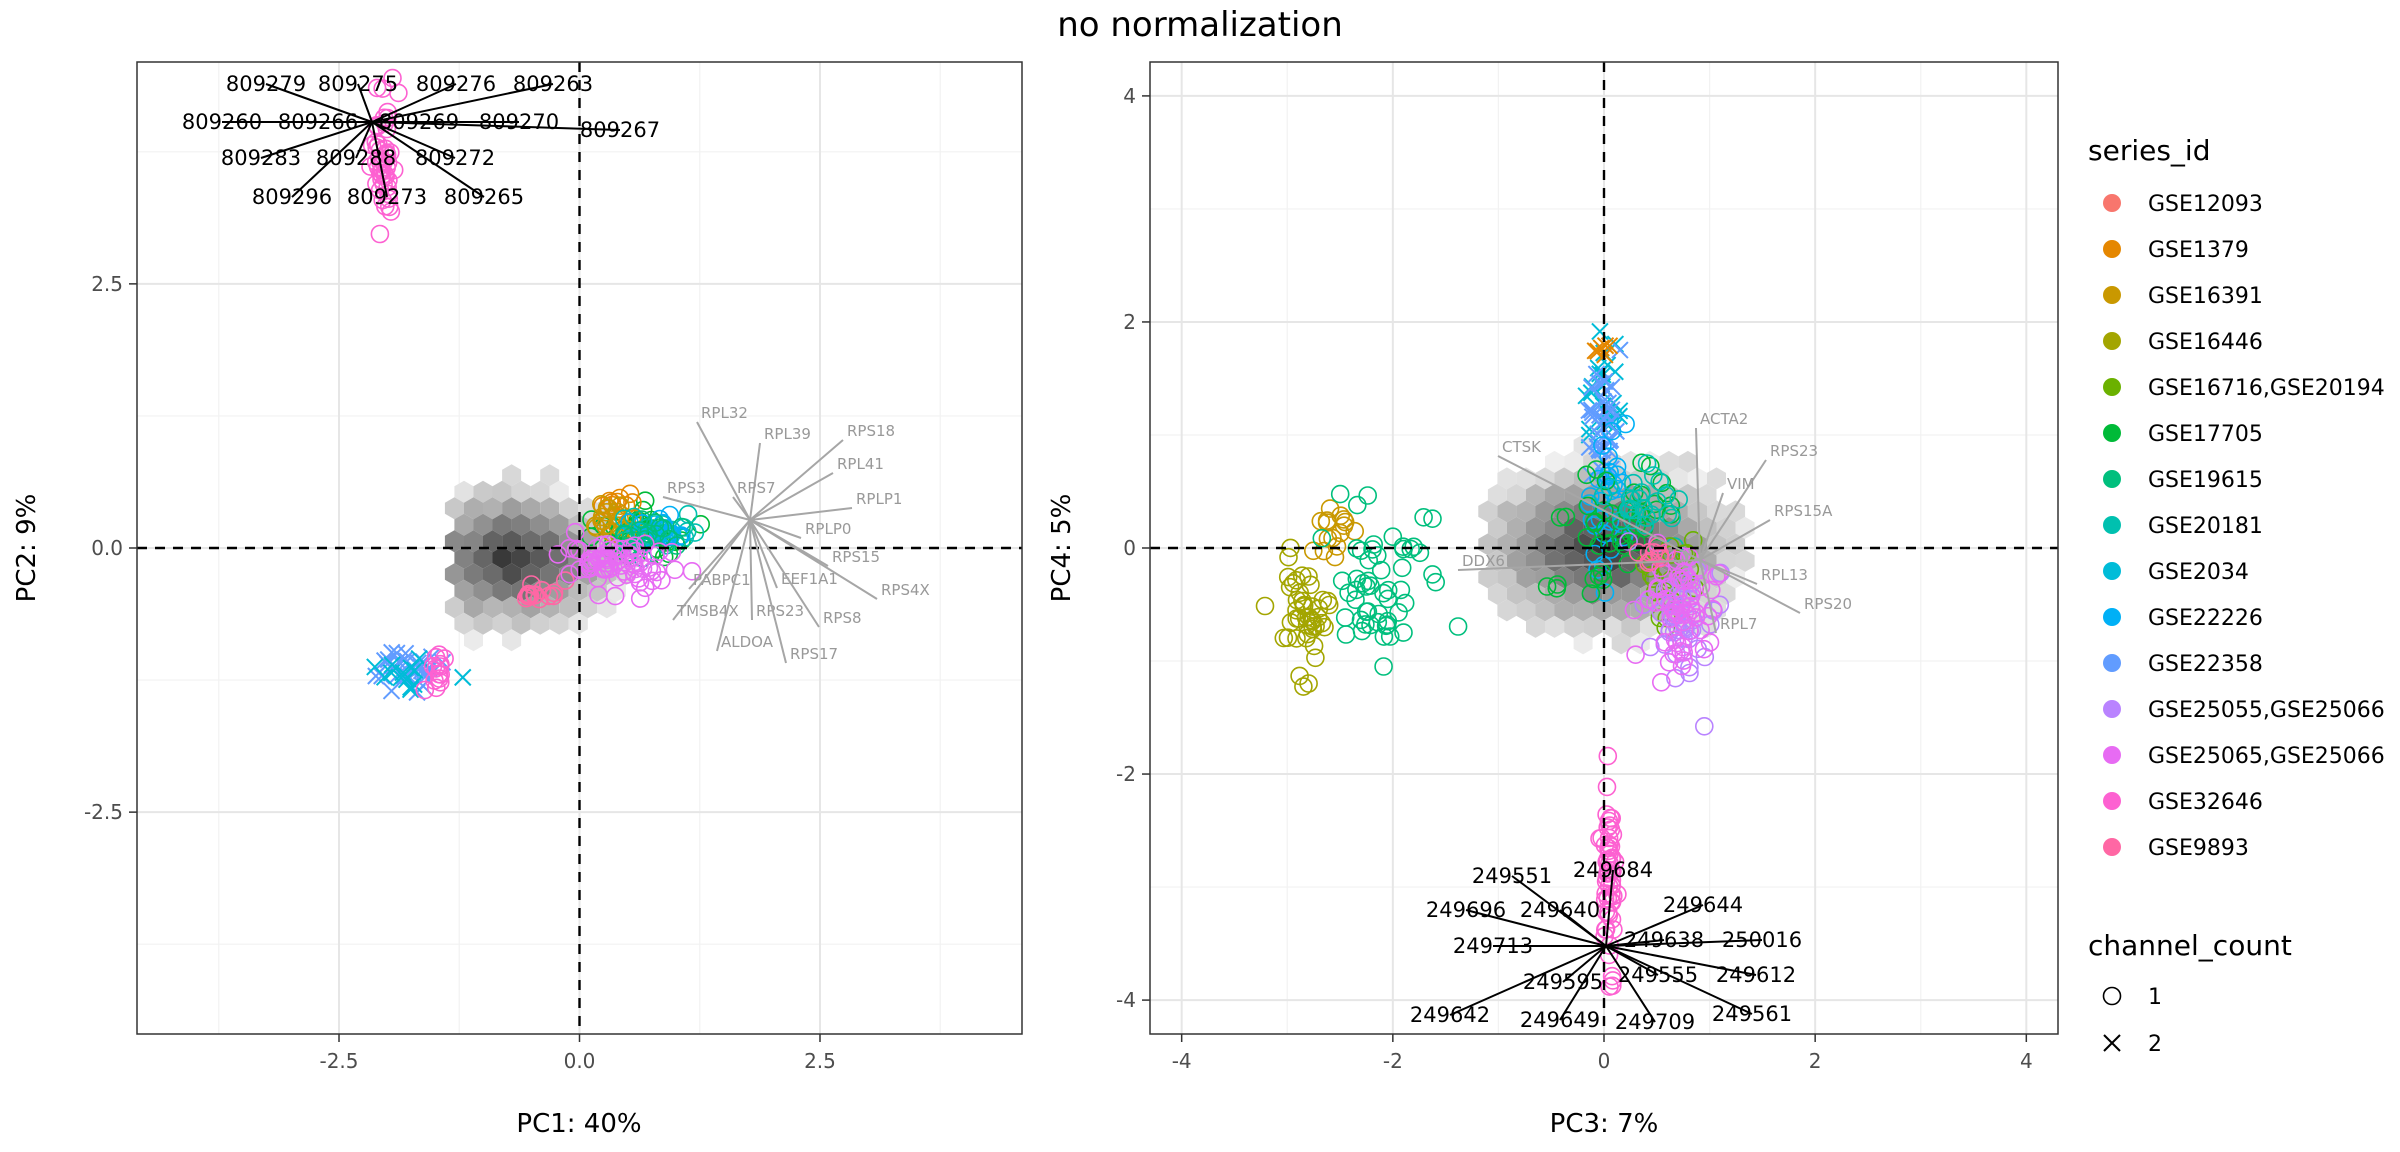 The height and width of the screenshot is (1152, 2400). I want to click on x-tick-label: -2, so click(1393, 1061).